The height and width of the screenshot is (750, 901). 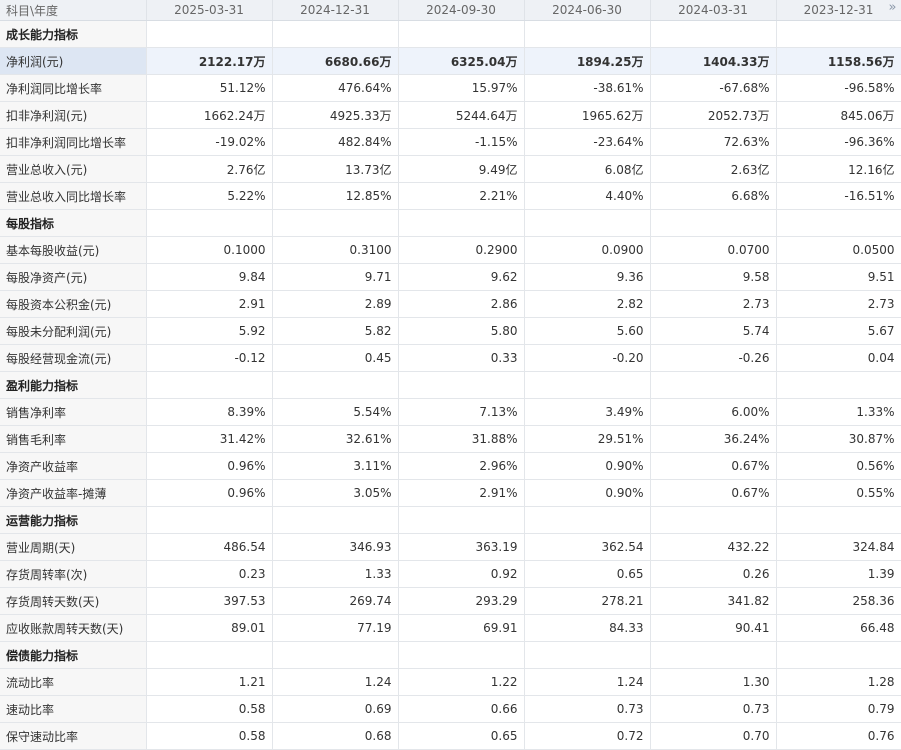 What do you see at coordinates (73, 277) in the screenshot?
I see `row-label: 每股净资产(元)` at bounding box center [73, 277].